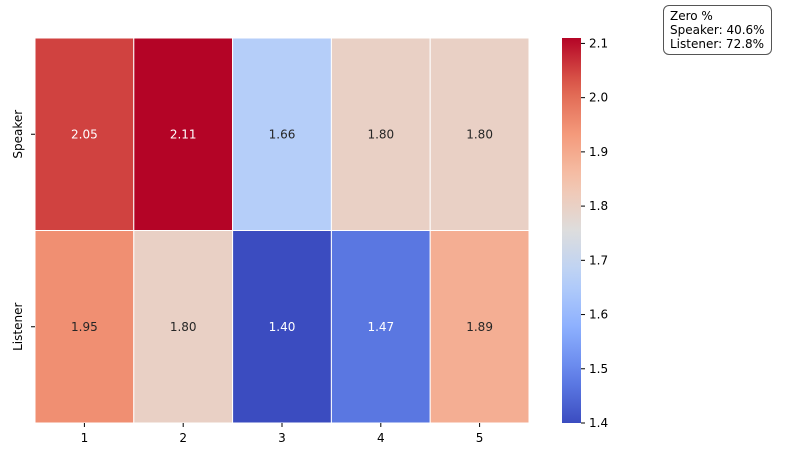 The image size is (788, 457). I want to click on colorbar-tick-label: 1.5, so click(598, 369).